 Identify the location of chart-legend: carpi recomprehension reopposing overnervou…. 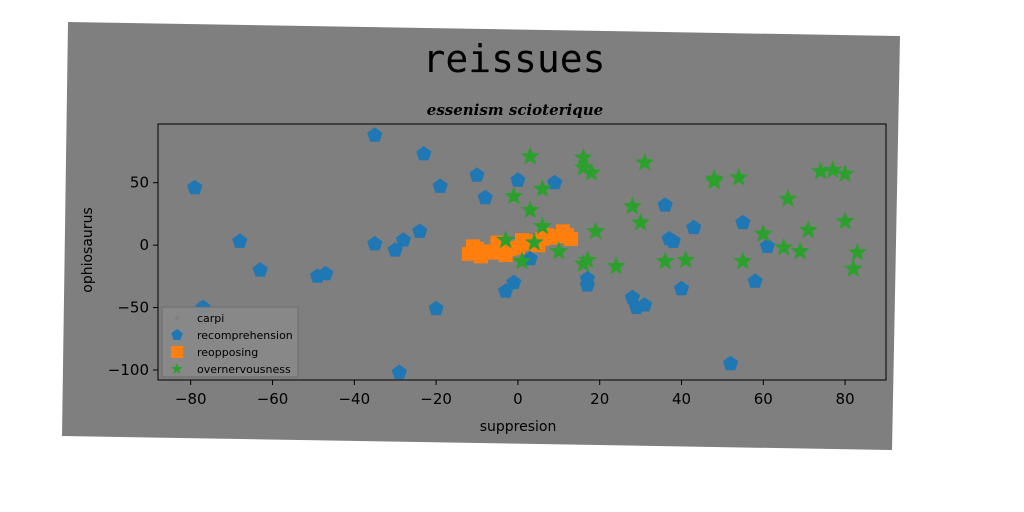
(230, 342).